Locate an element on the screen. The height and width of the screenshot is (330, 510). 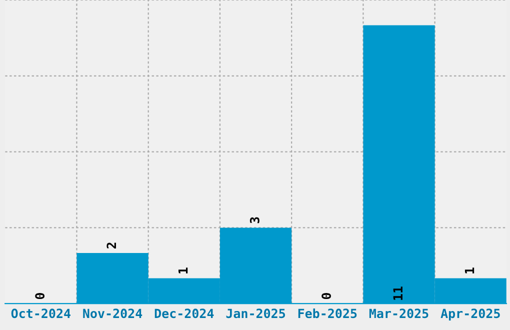
data-label: 11 is located at coordinates (397, 293).